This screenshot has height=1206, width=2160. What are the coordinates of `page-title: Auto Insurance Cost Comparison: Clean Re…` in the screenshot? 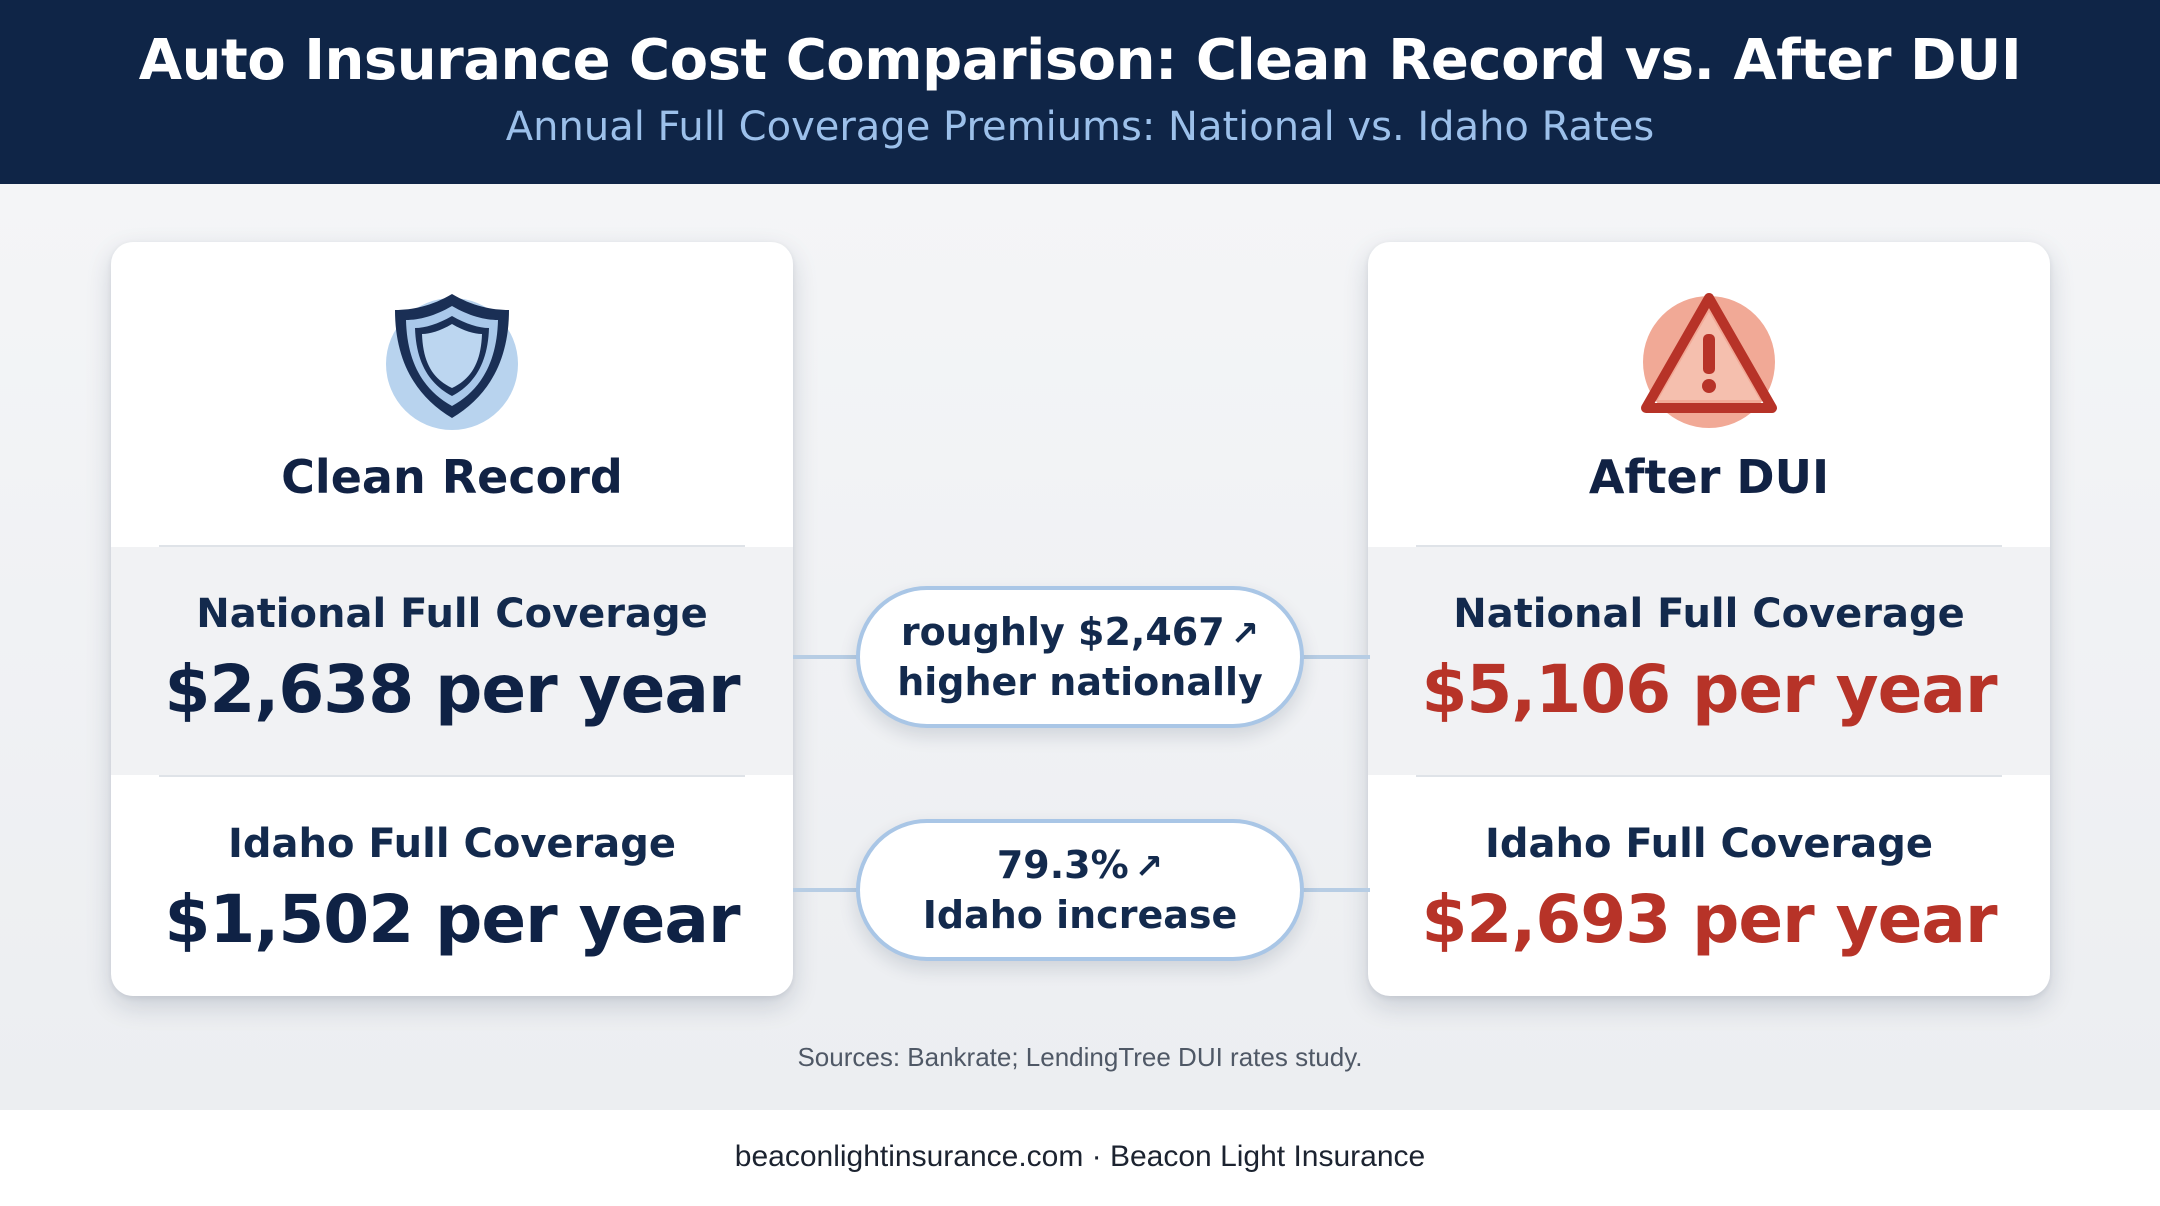 It's located at (1080, 60).